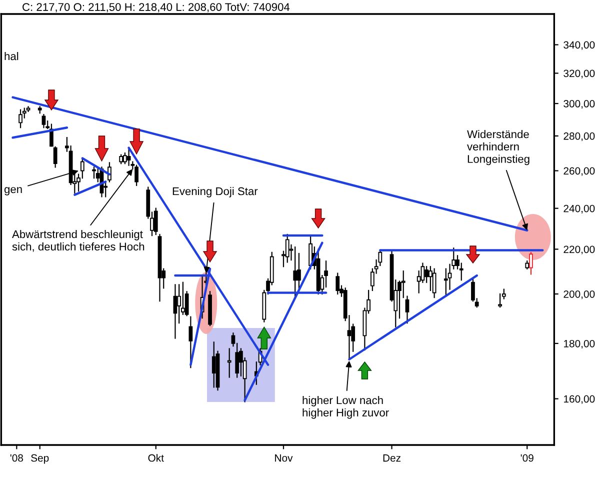 This screenshot has width=595, height=477. I want to click on y-tick-label: 240,00, so click(579, 209).